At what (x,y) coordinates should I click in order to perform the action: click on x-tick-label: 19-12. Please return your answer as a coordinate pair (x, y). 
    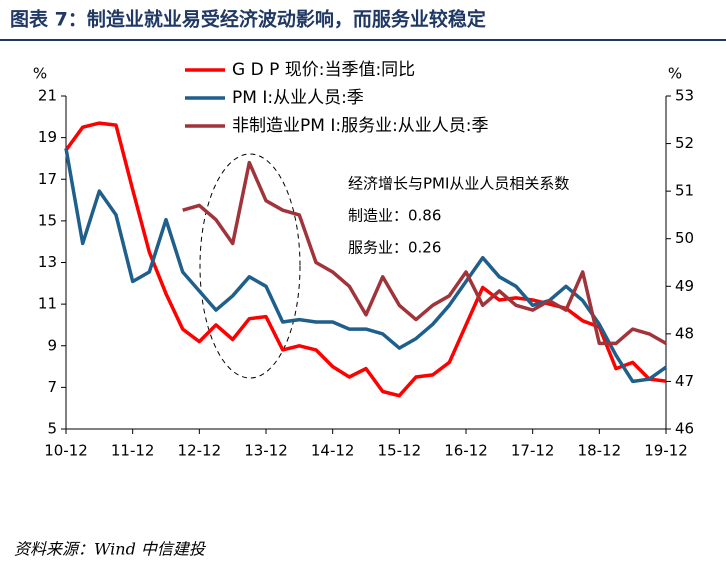
    Looking at the image, I should click on (666, 451).